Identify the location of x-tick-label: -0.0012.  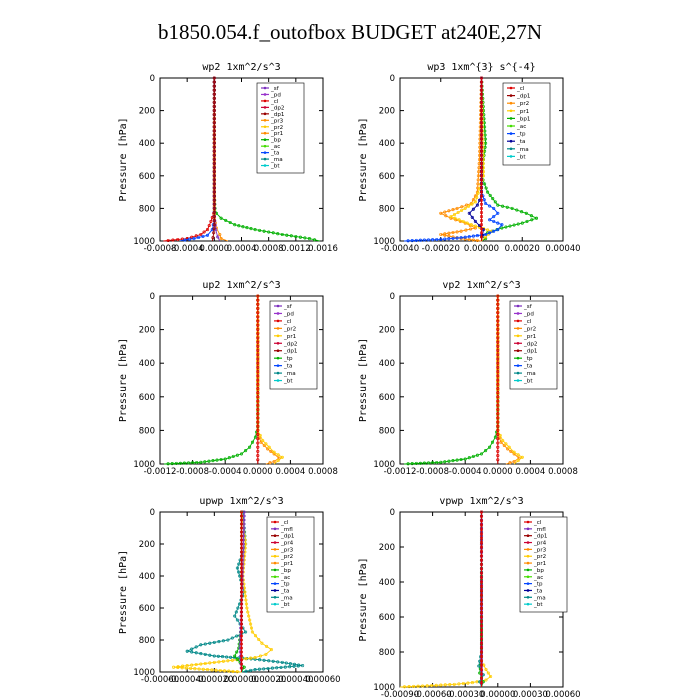
(400, 472).